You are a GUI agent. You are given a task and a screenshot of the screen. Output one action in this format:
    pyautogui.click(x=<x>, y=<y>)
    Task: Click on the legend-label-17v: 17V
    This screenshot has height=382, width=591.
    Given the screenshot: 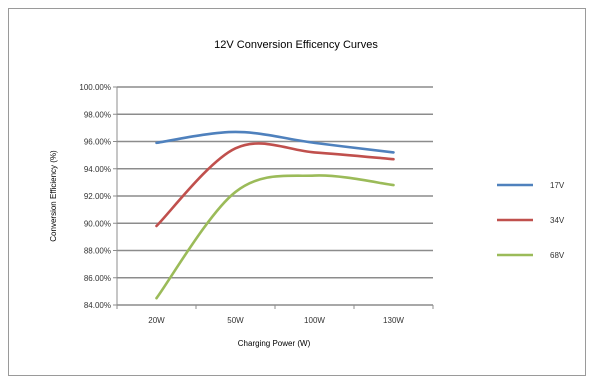 What is the action you would take?
    pyautogui.click(x=557, y=185)
    